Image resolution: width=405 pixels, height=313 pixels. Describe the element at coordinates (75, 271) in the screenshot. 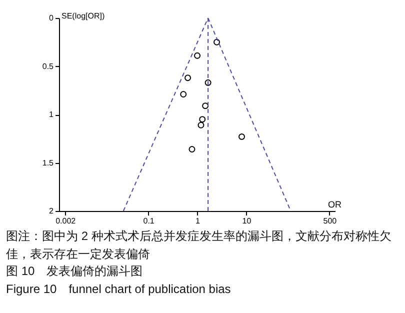

I see `caption: 图 10 发表偏倚的漏斗图` at that location.